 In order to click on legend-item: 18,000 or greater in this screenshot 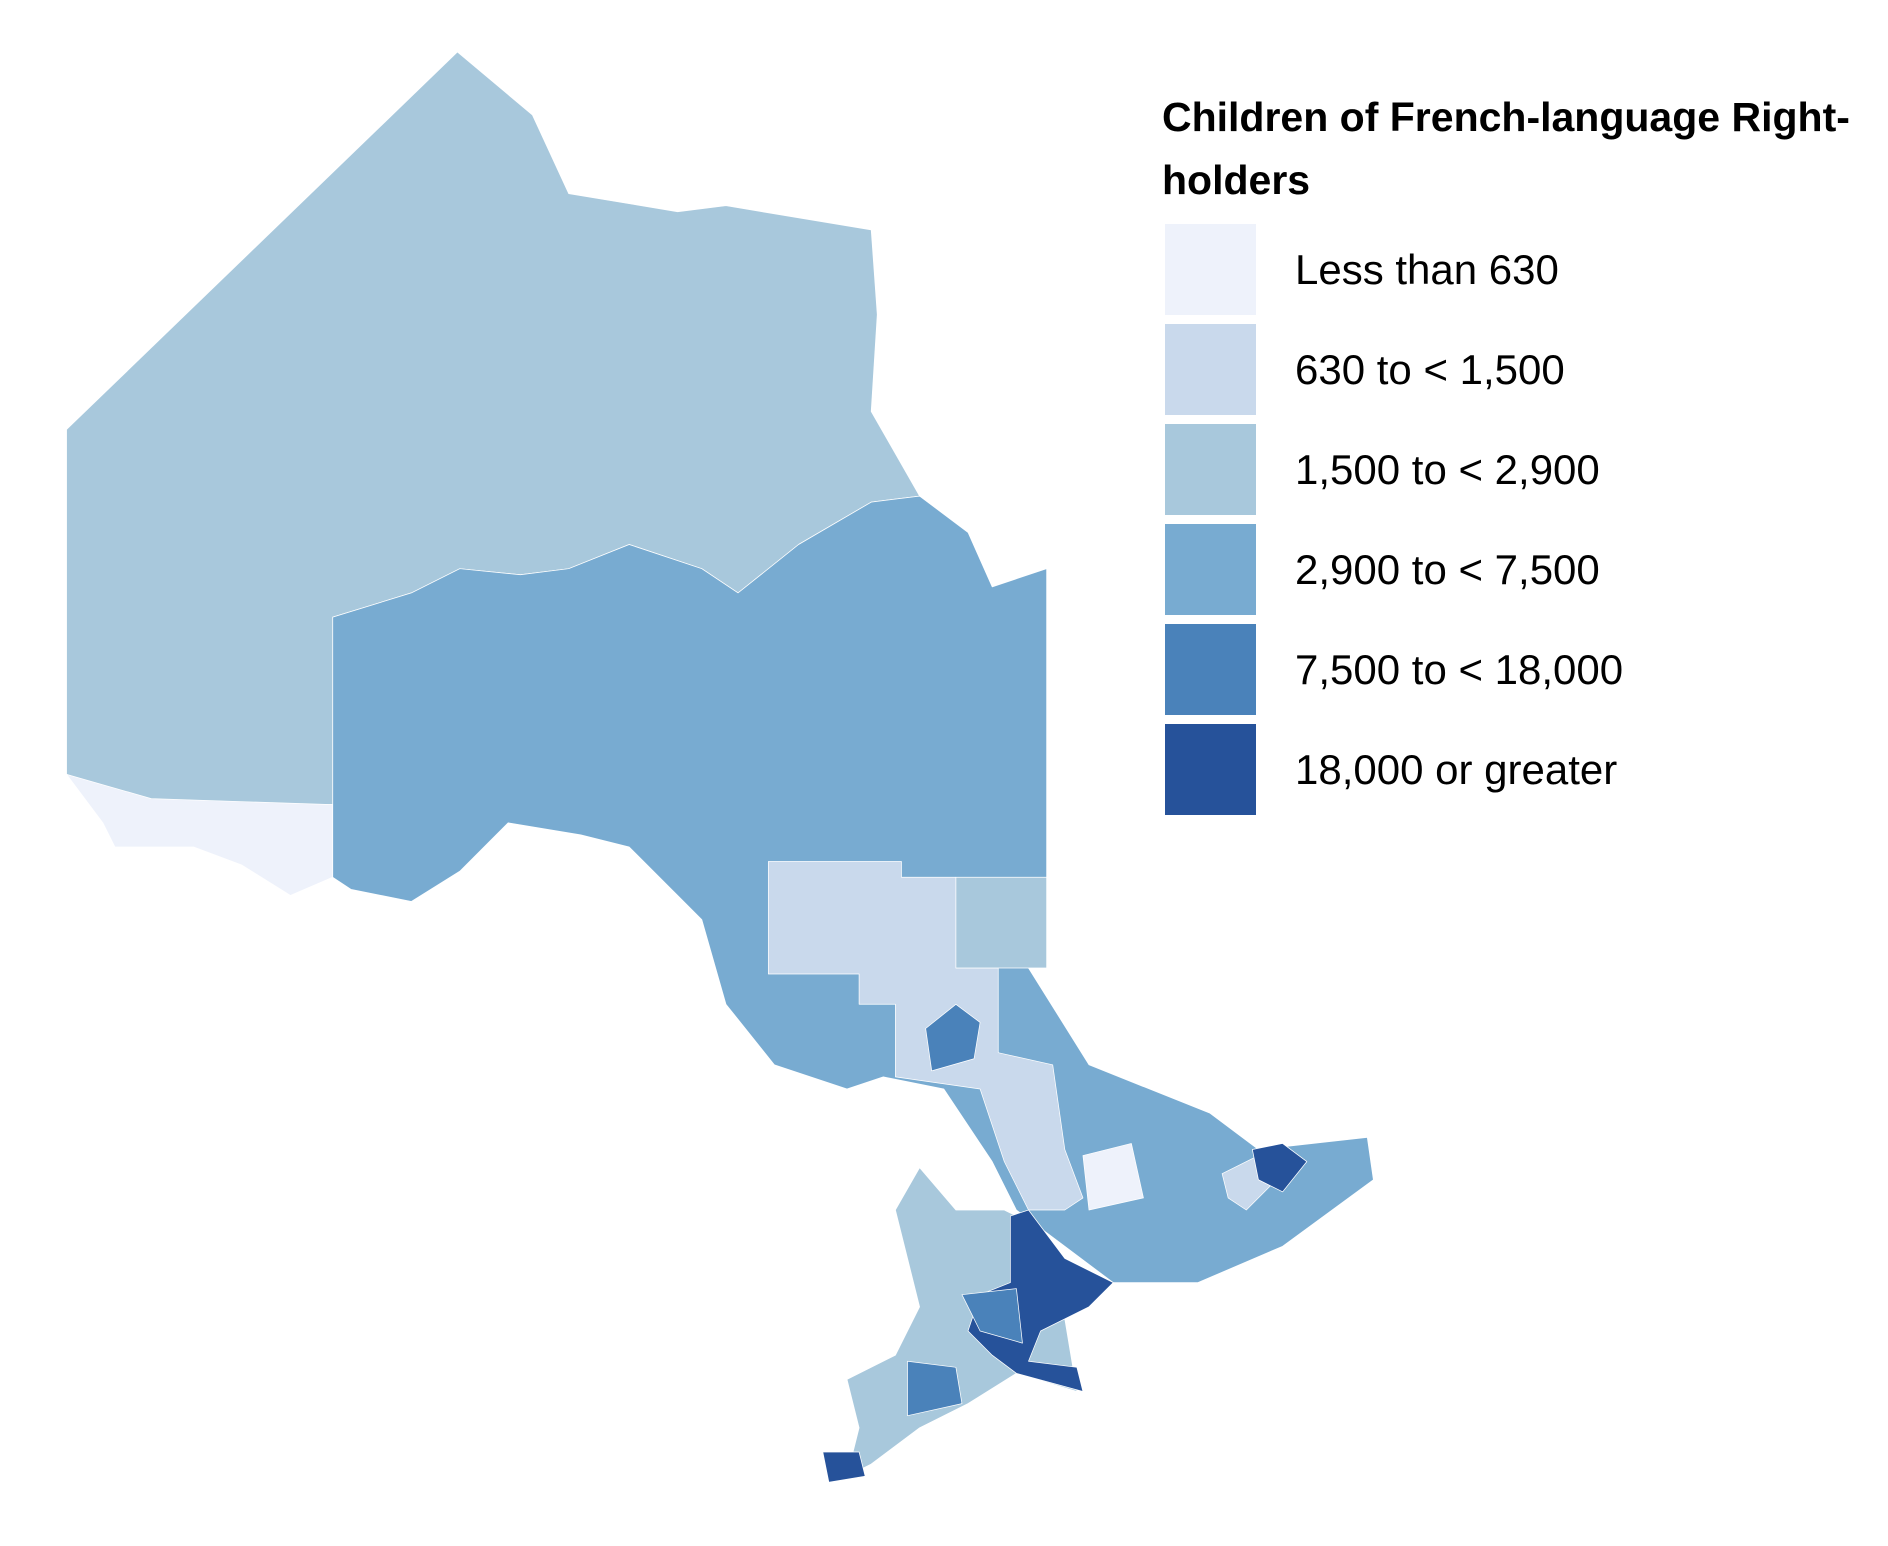, I will do `click(1522, 774)`.